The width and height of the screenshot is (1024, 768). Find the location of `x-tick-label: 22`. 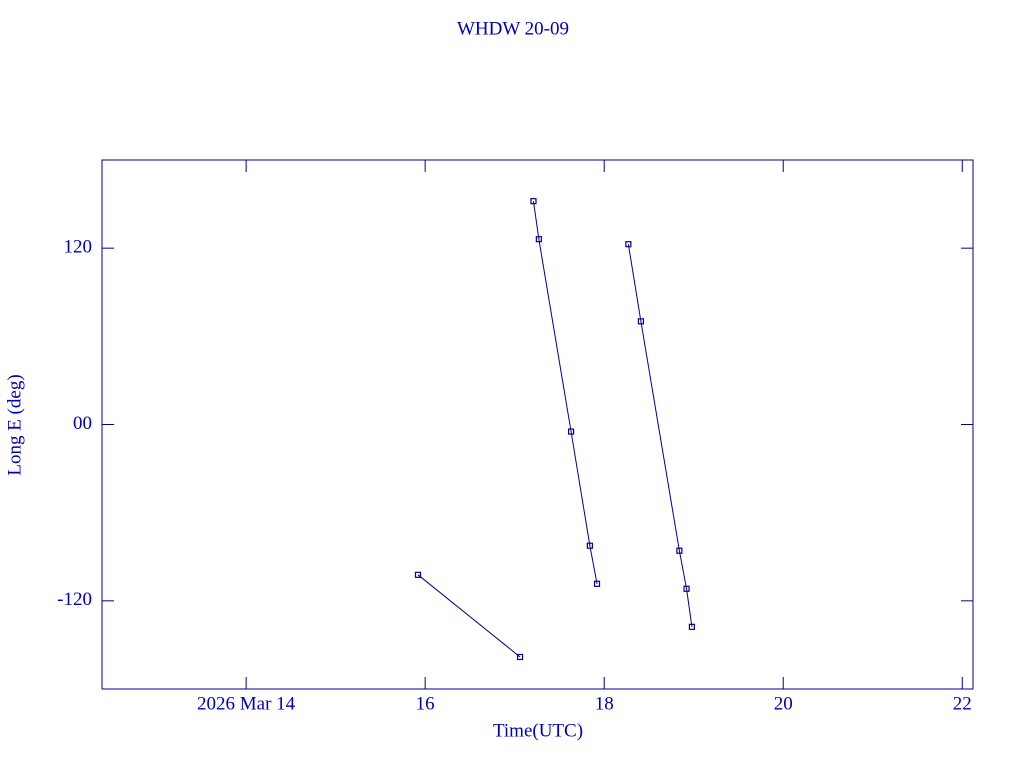

x-tick-label: 22 is located at coordinates (962, 703).